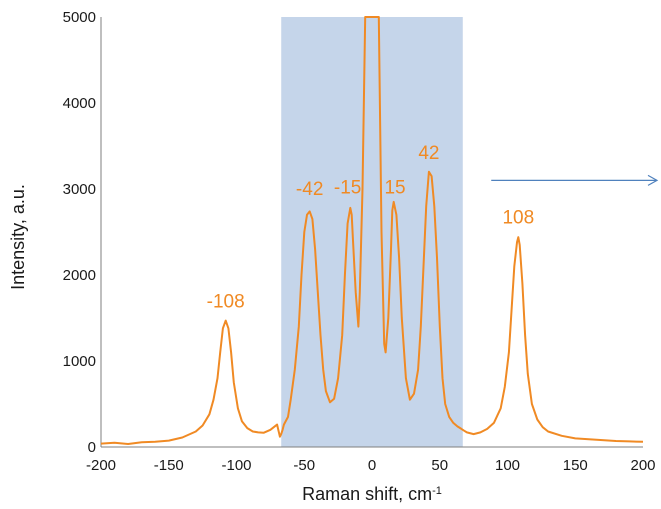 The width and height of the screenshot is (661, 509). I want to click on x-tick-label: -200, so click(101, 465).